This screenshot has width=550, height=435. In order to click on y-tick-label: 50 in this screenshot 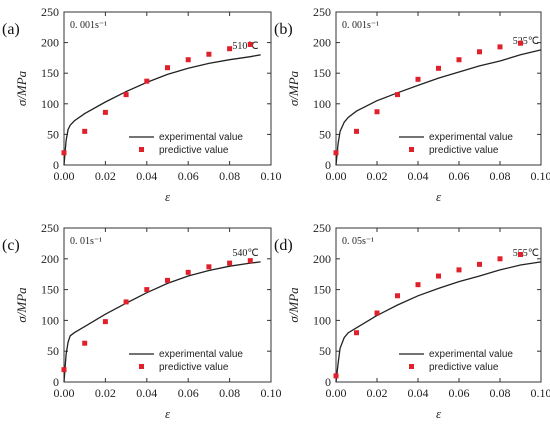, I will do `click(53, 134)`.